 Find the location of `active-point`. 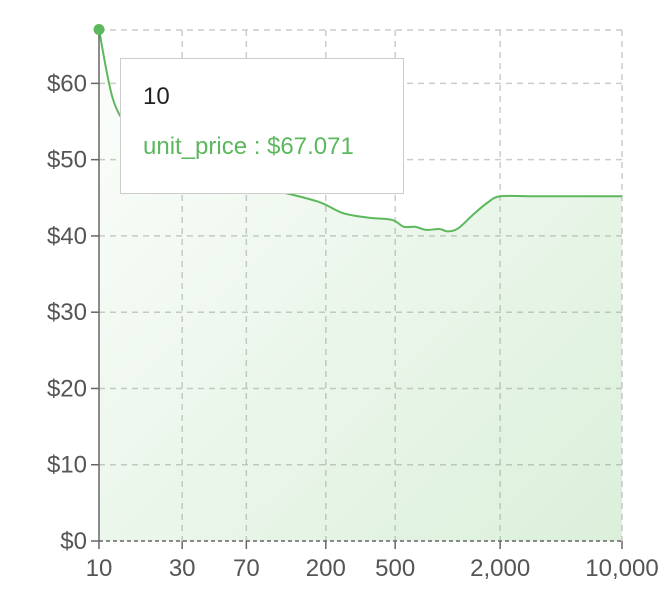

active-point is located at coordinates (99, 29).